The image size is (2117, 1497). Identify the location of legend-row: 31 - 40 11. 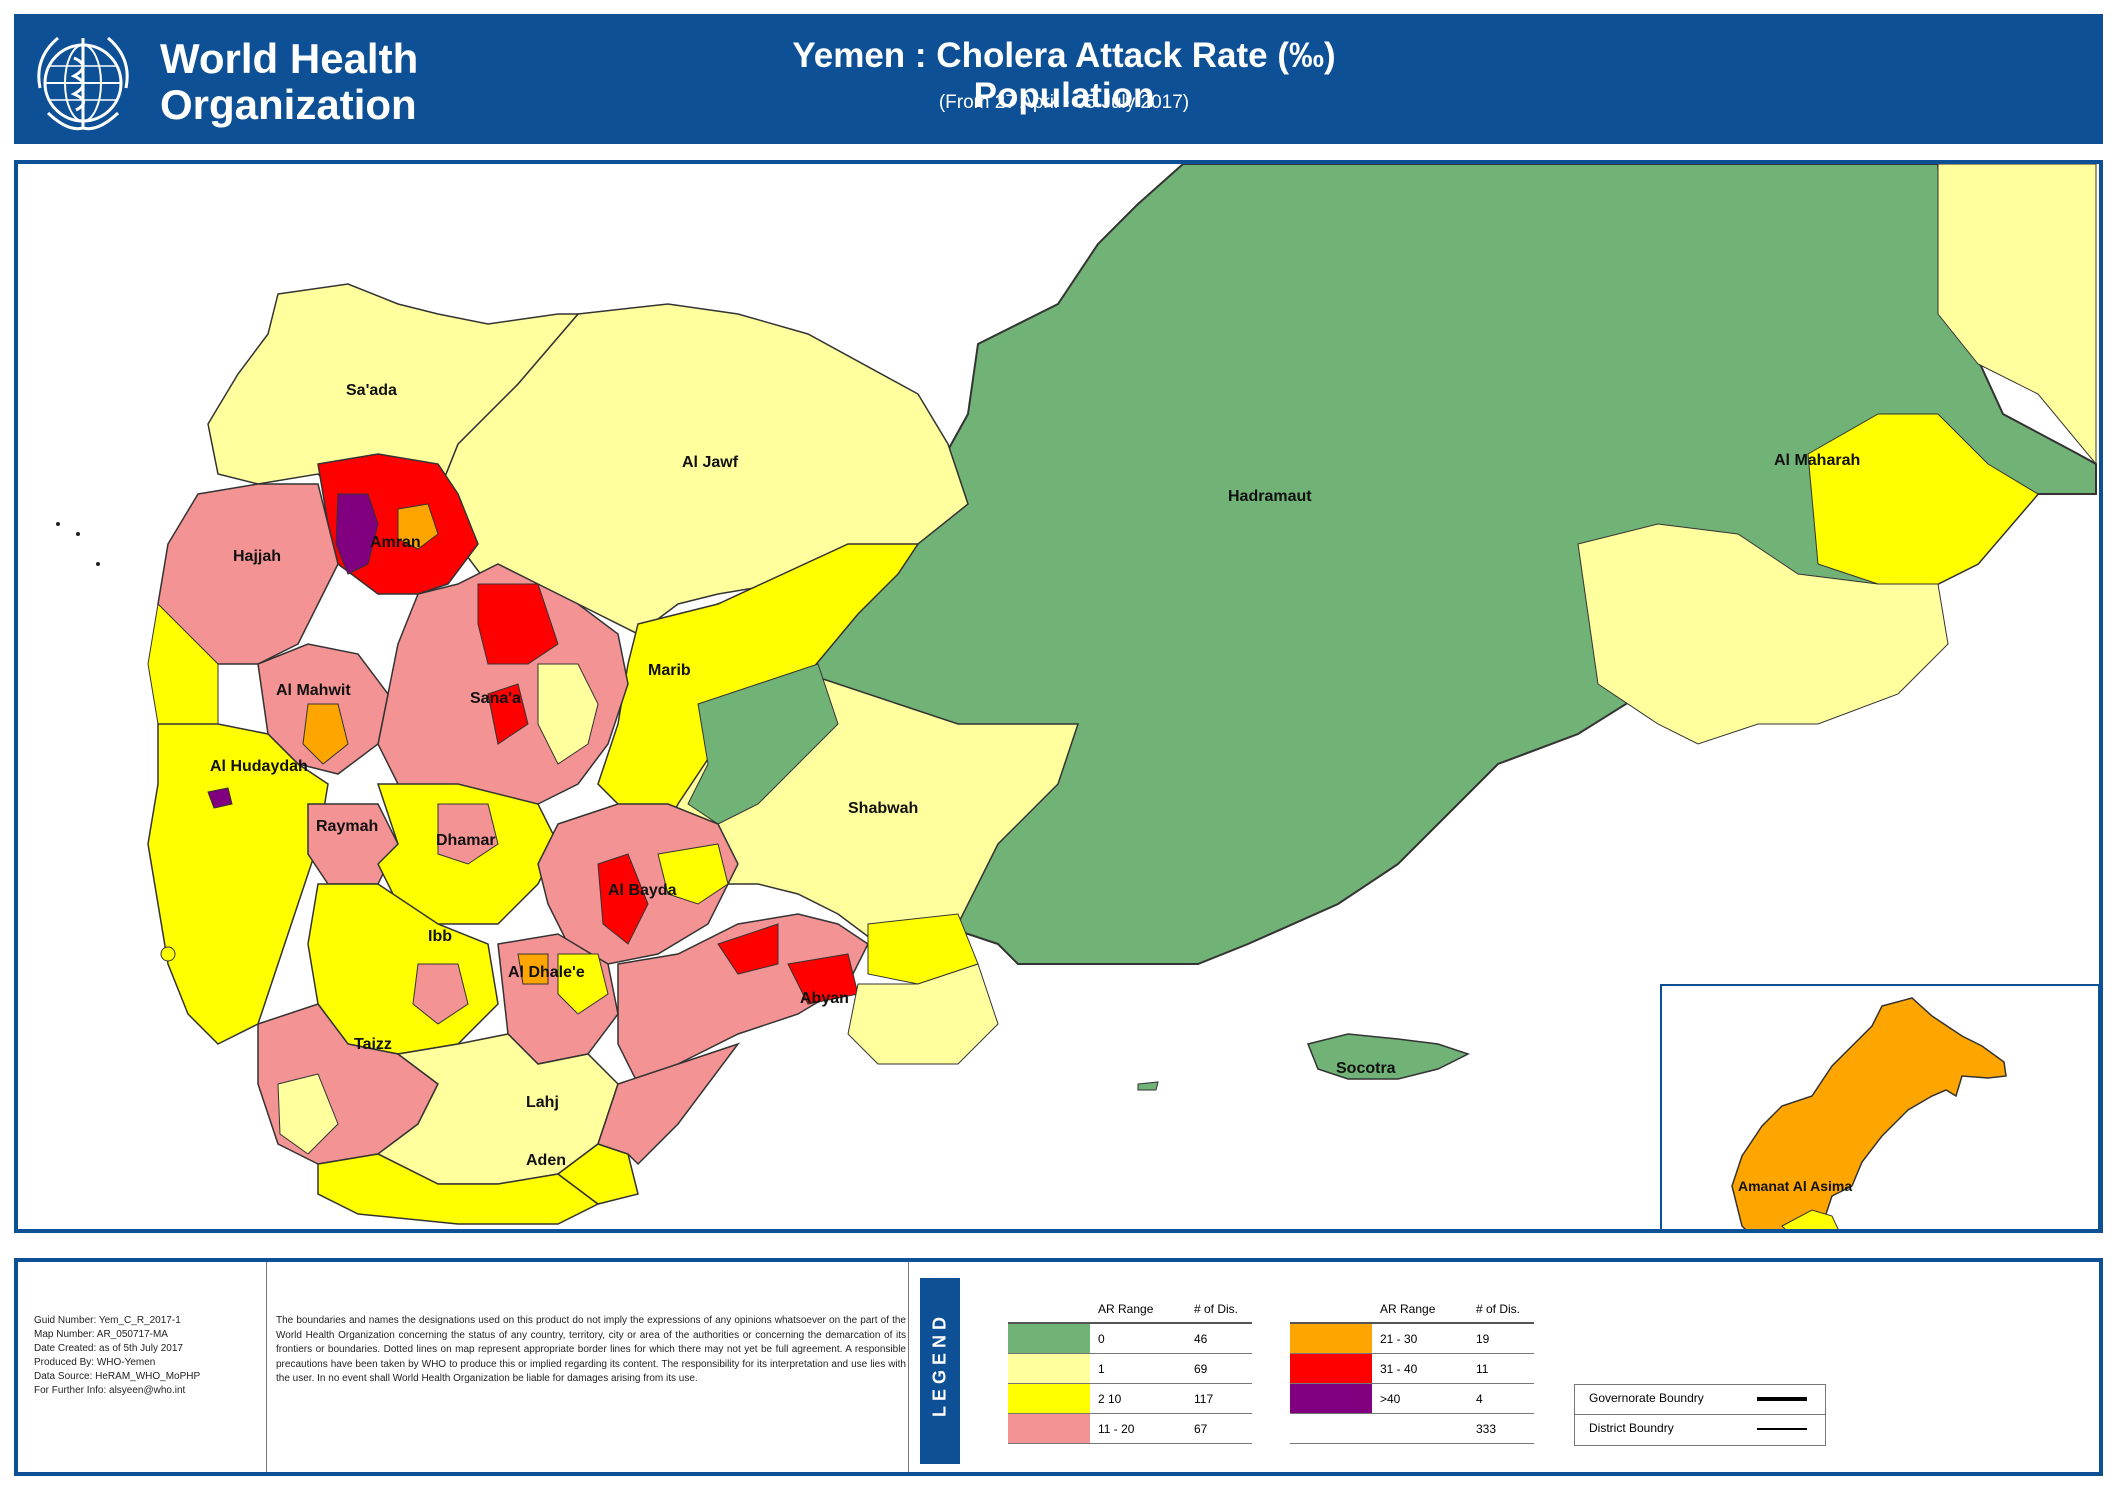
(1412, 1368).